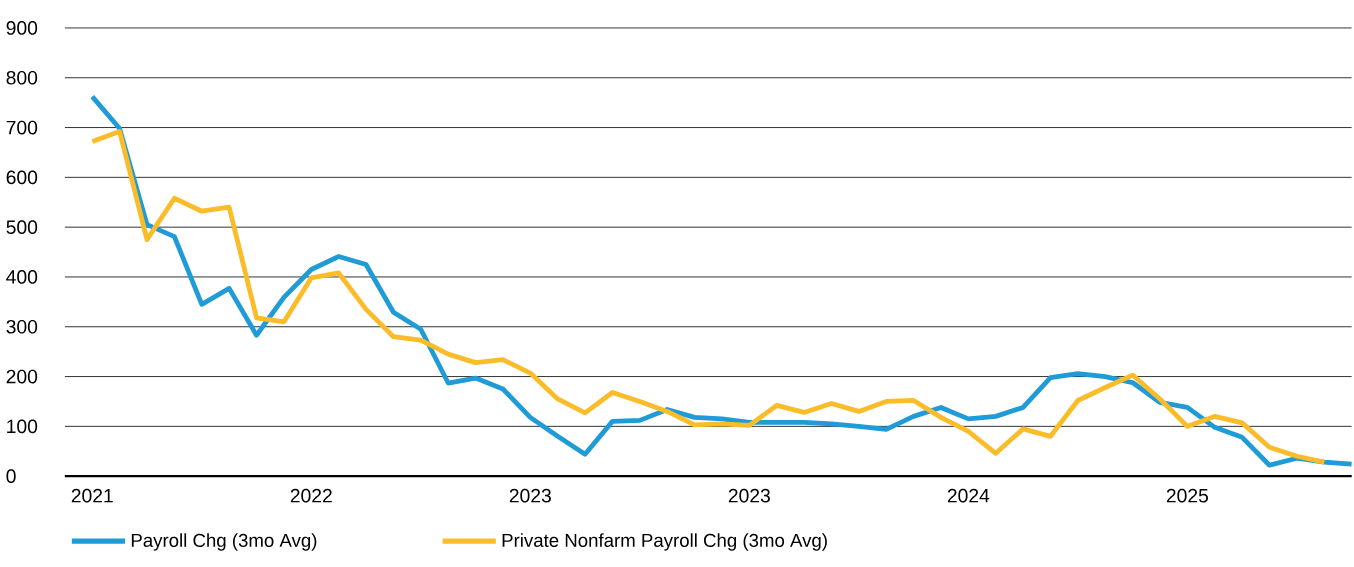  I want to click on y-tick-label: 200, so click(22, 376).